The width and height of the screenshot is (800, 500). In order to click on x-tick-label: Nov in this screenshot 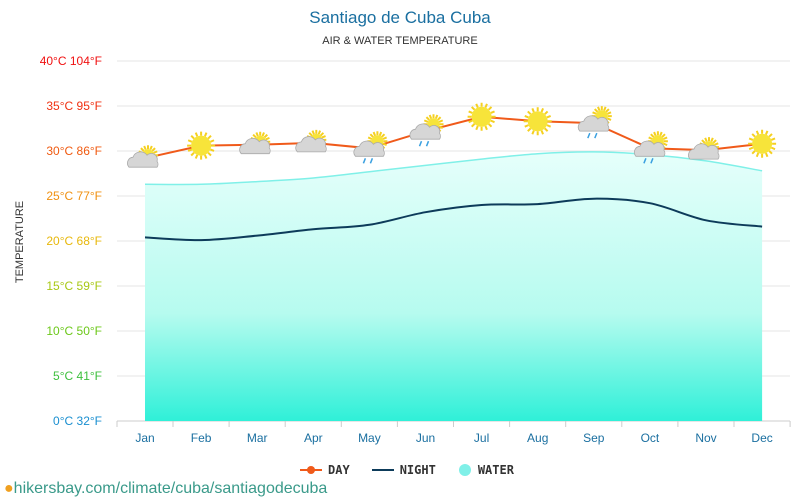, I will do `click(705, 438)`.